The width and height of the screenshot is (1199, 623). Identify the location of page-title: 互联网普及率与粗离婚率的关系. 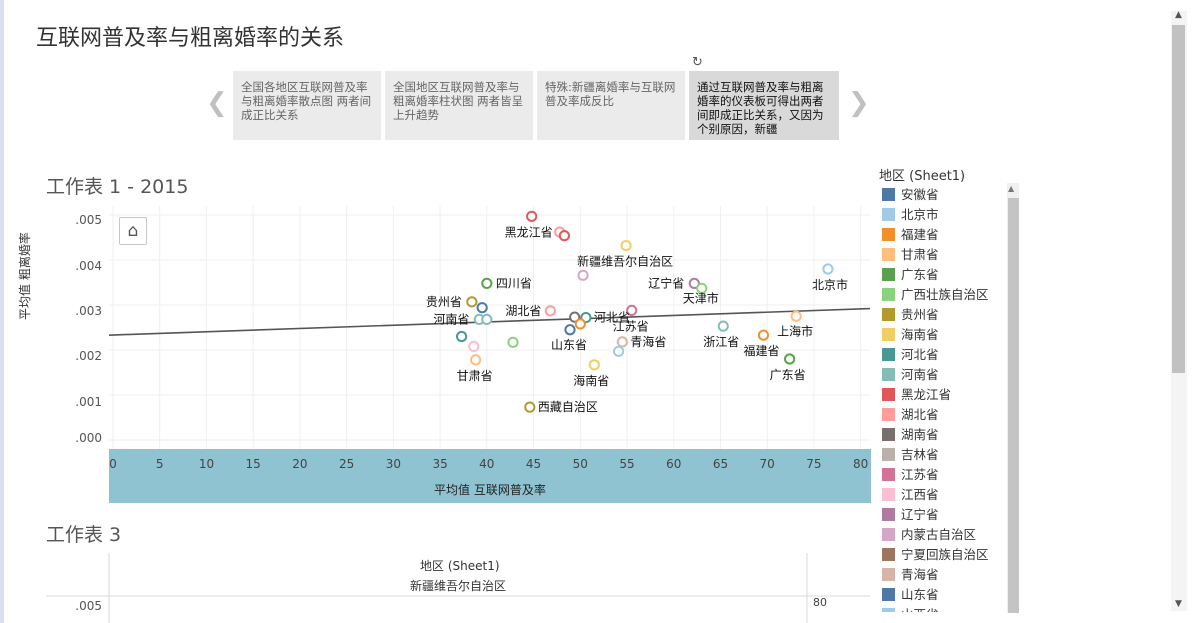
(190, 38).